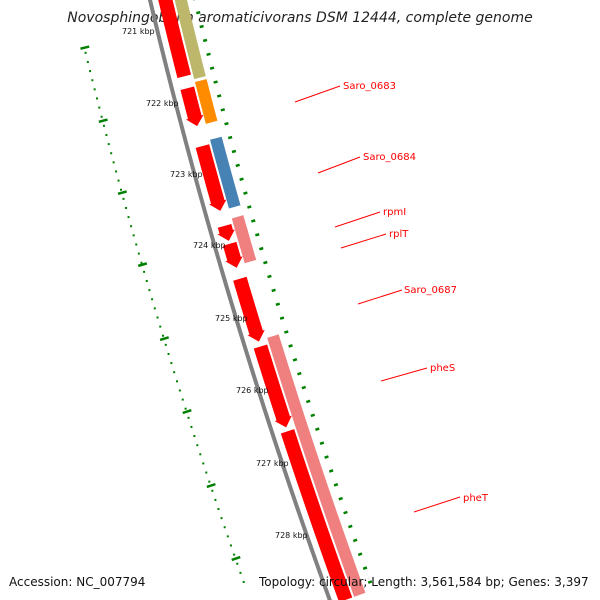  I want to click on olive-feature, so click(189, 40).